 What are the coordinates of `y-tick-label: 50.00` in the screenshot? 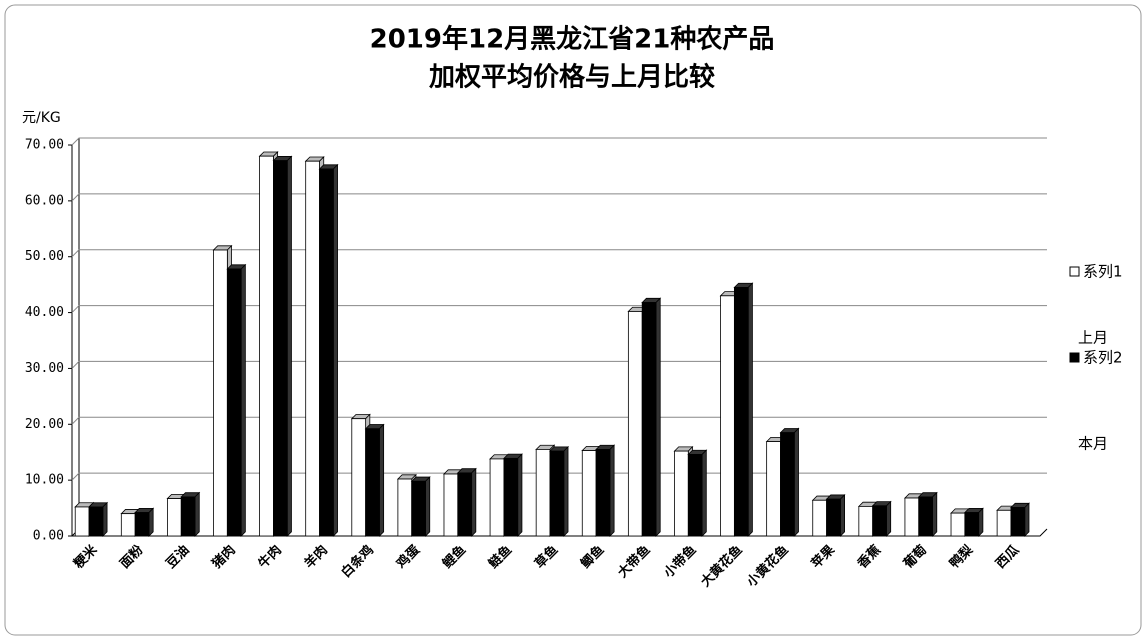 It's located at (44, 256).